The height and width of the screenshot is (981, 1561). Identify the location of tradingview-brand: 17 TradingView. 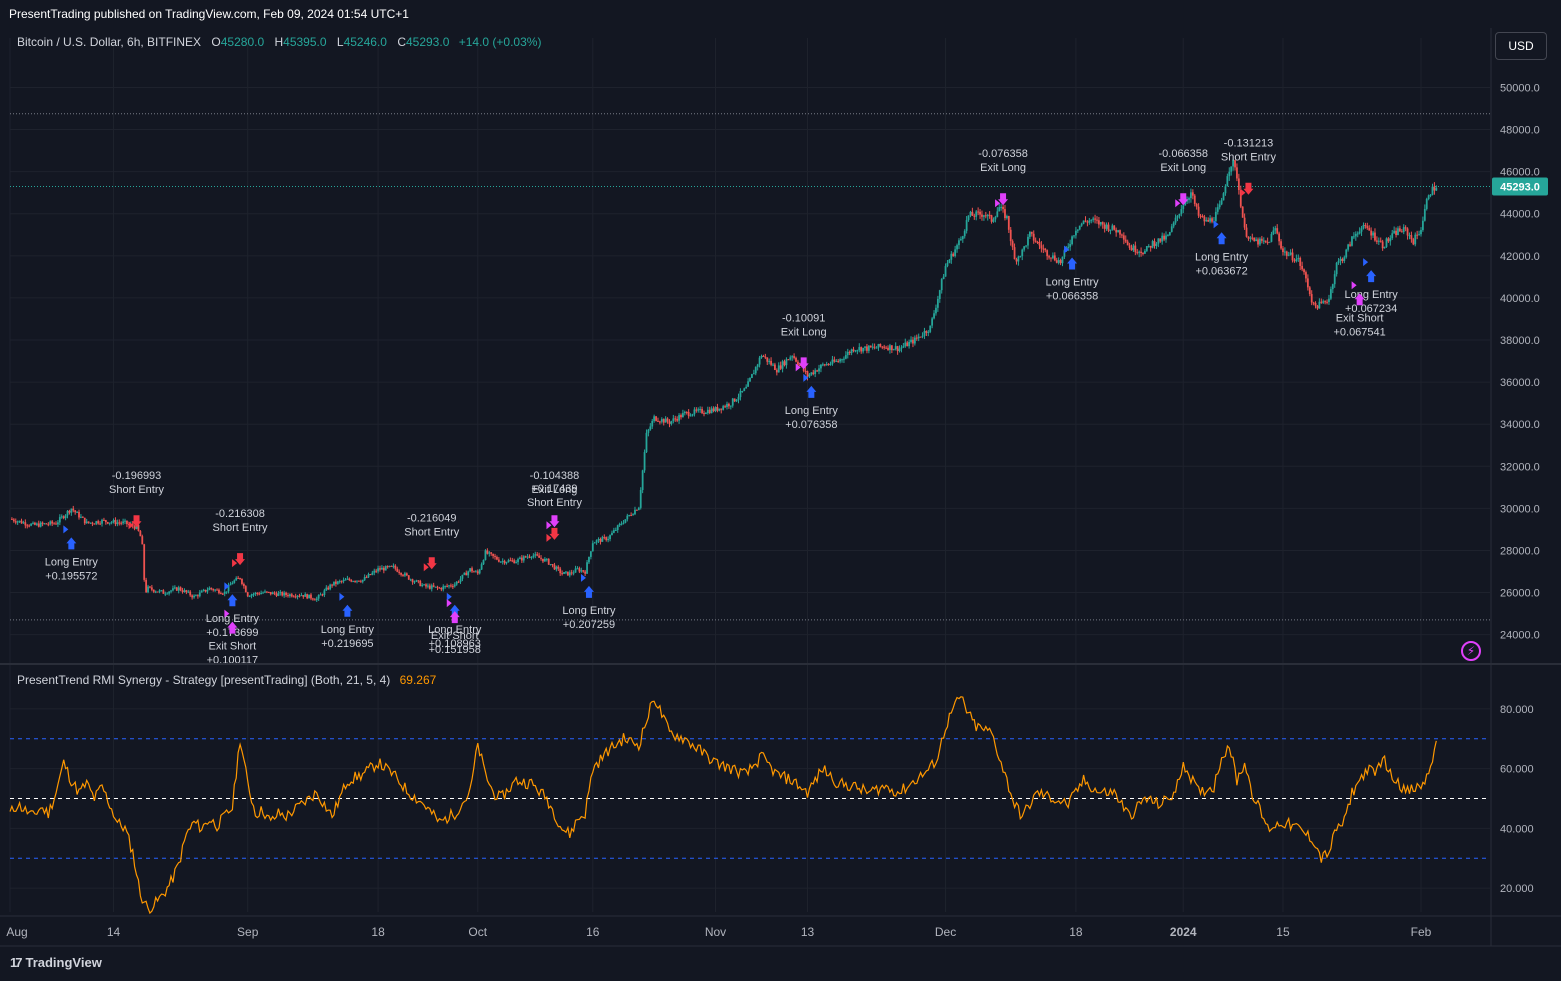
(56, 962).